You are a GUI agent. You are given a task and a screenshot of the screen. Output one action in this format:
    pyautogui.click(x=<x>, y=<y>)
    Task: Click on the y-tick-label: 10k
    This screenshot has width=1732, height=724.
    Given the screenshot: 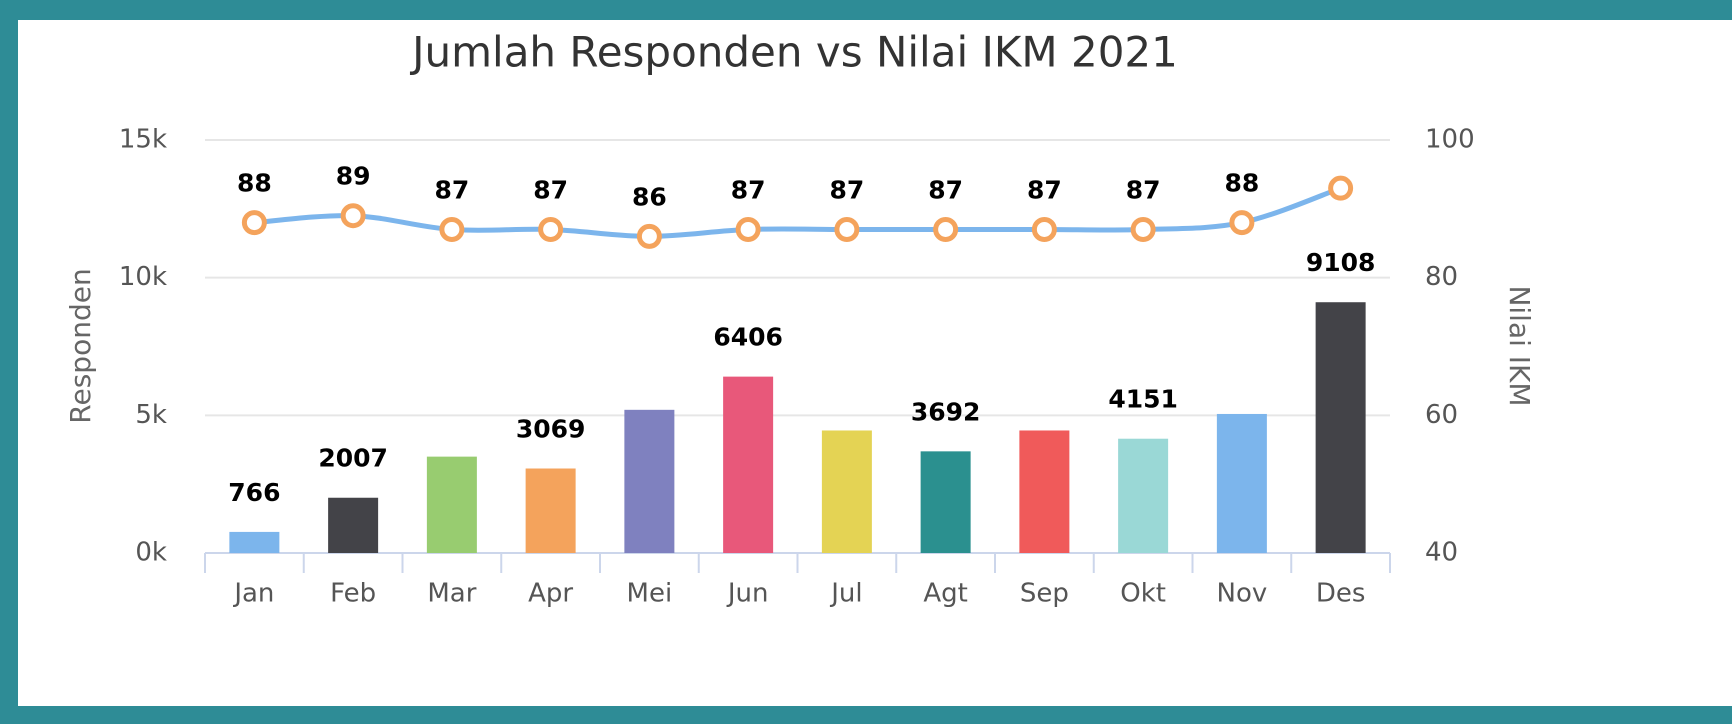 What is the action you would take?
    pyautogui.click(x=143, y=277)
    